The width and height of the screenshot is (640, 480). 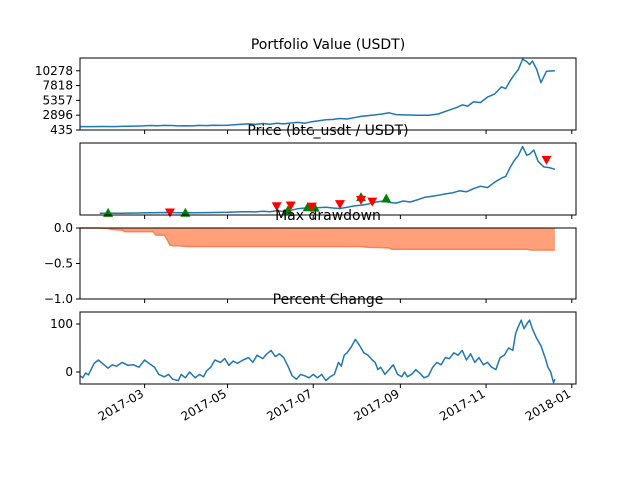 What do you see at coordinates (69, 372) in the screenshot?
I see `y-tick-label: 0` at bounding box center [69, 372].